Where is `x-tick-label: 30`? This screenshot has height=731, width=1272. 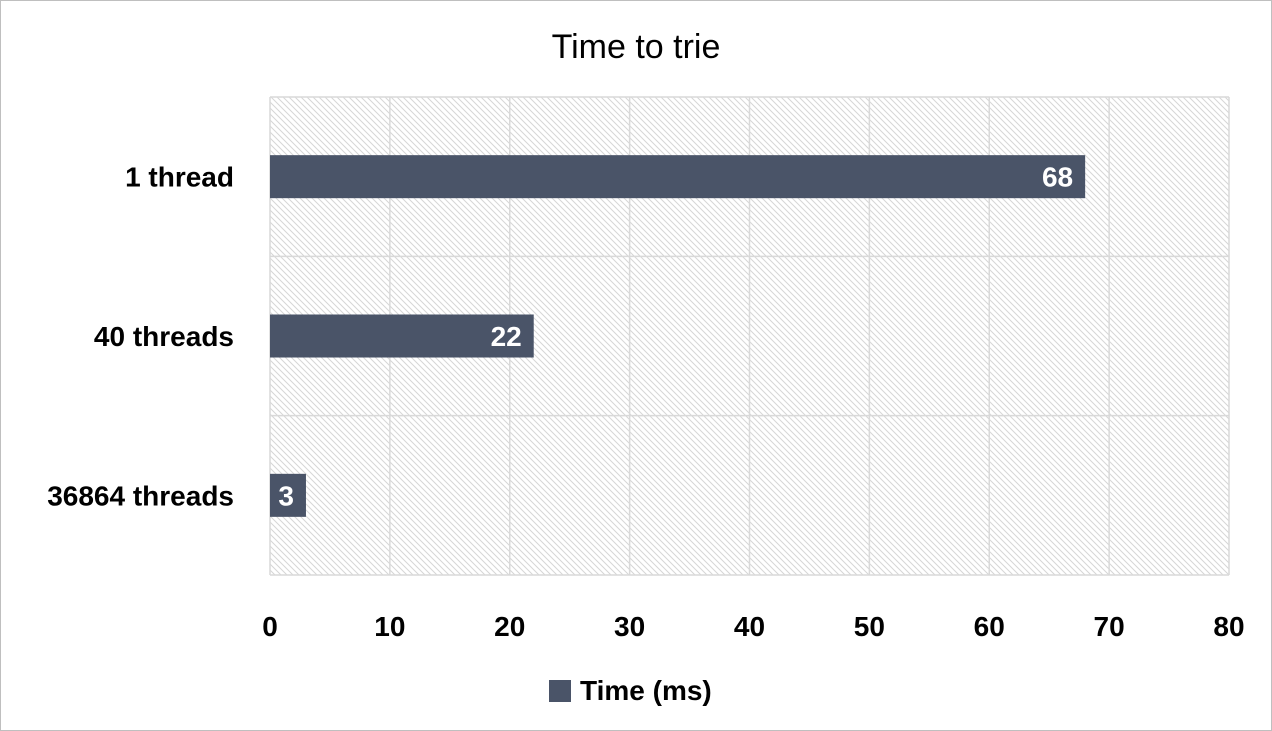
x-tick-label: 30 is located at coordinates (629, 626).